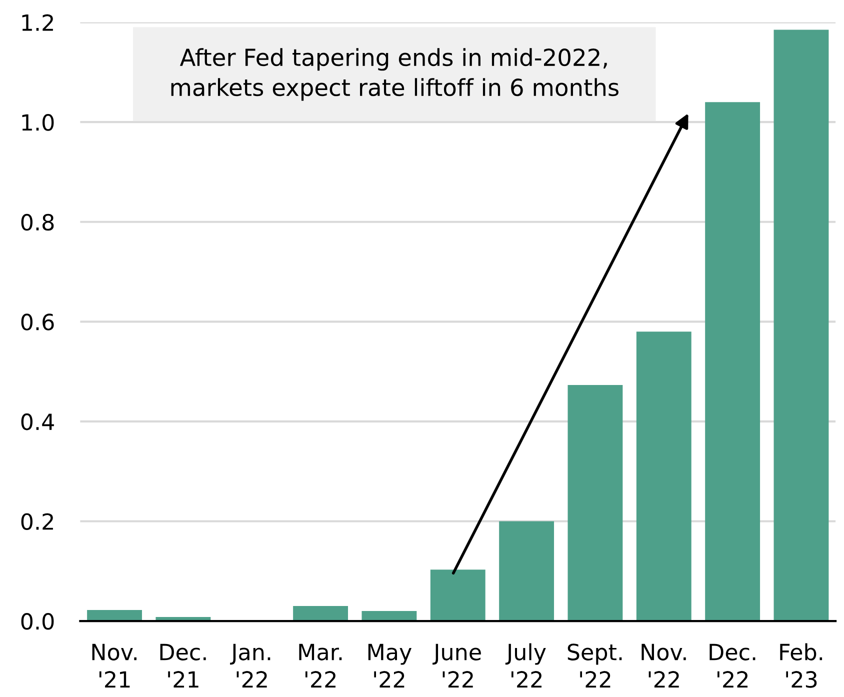 Image resolution: width=844 pixels, height=697 pixels. Describe the element at coordinates (114, 666) in the screenshot. I see `x-tick-label: Nov. '21` at that location.